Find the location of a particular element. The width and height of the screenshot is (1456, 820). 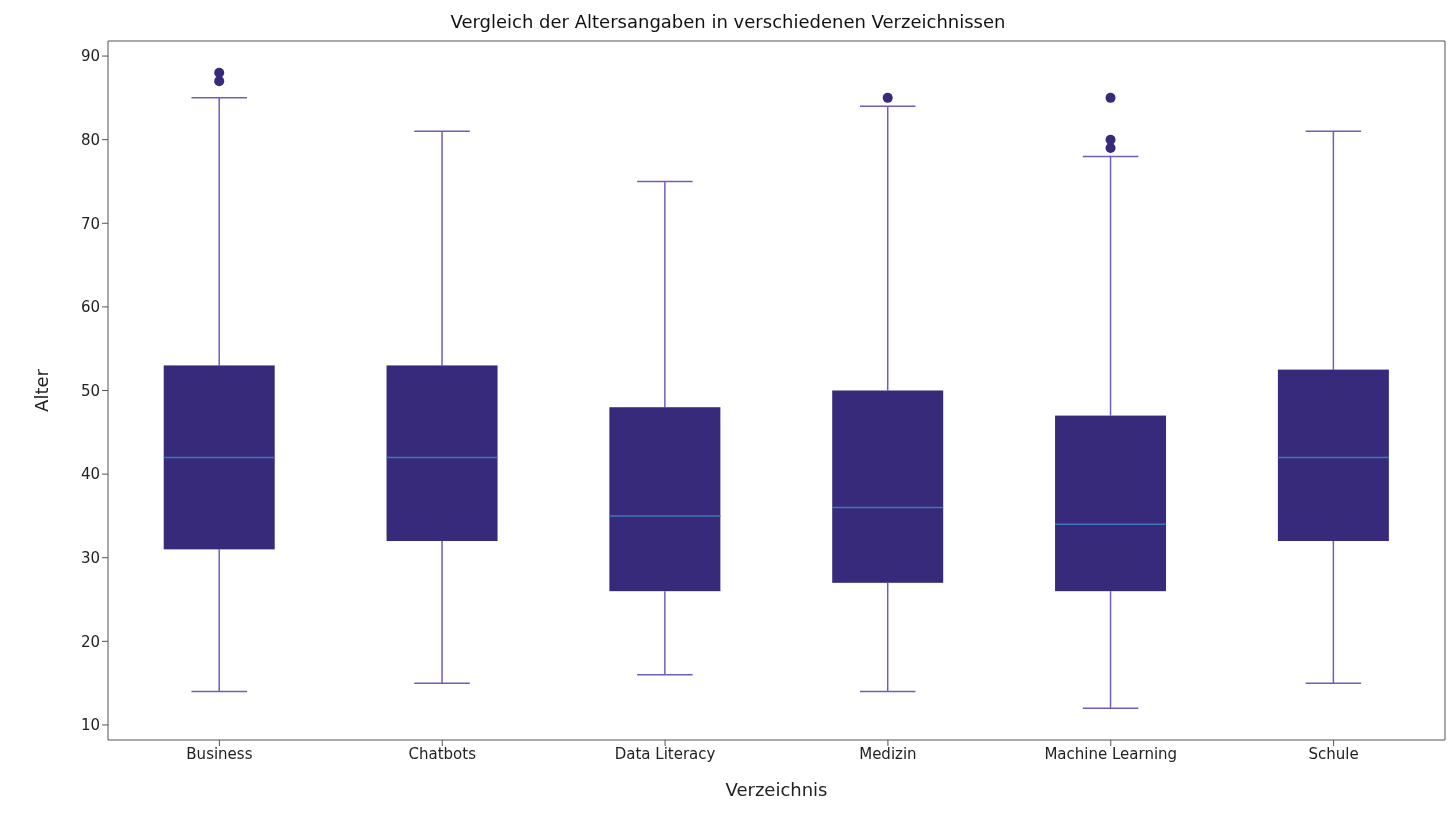

x-tick-label: Medizin is located at coordinates (888, 753).